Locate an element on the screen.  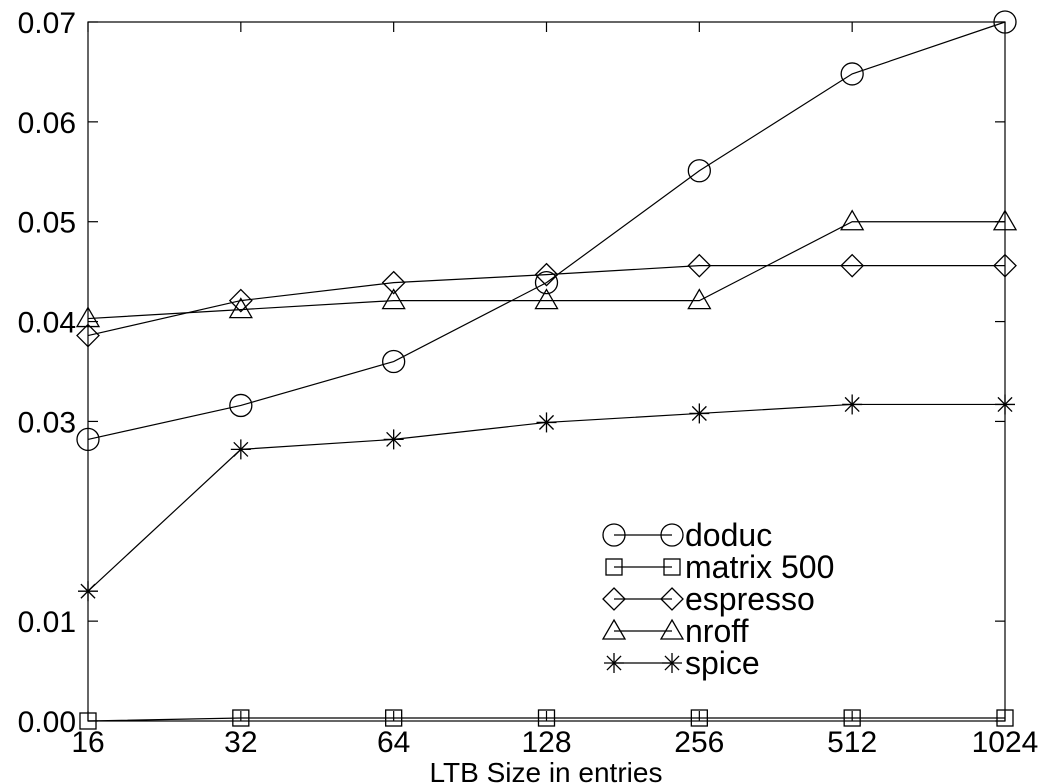
x-tick-label: 16 is located at coordinates (87, 742).